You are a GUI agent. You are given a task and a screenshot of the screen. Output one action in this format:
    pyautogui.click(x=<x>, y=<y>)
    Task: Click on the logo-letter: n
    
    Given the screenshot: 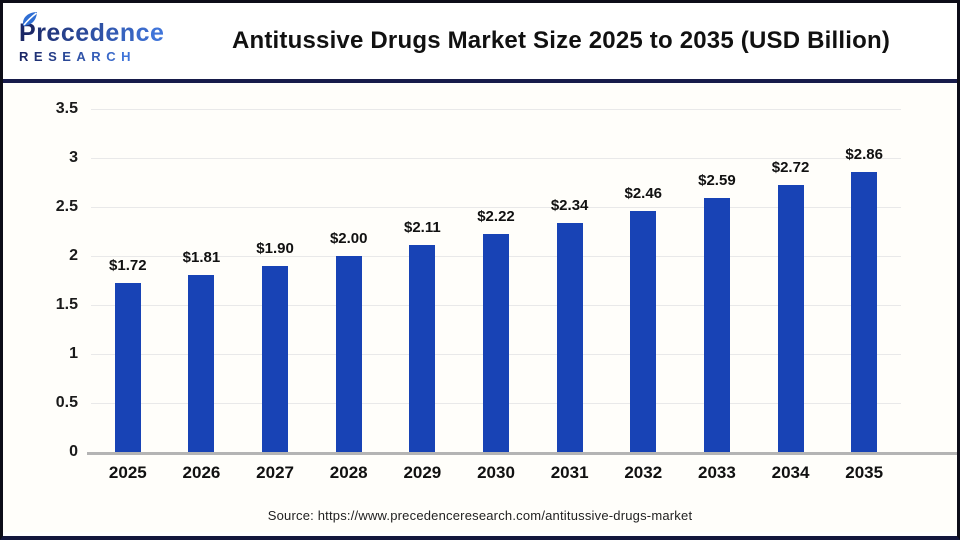 What is the action you would take?
    pyautogui.click(x=127, y=33)
    